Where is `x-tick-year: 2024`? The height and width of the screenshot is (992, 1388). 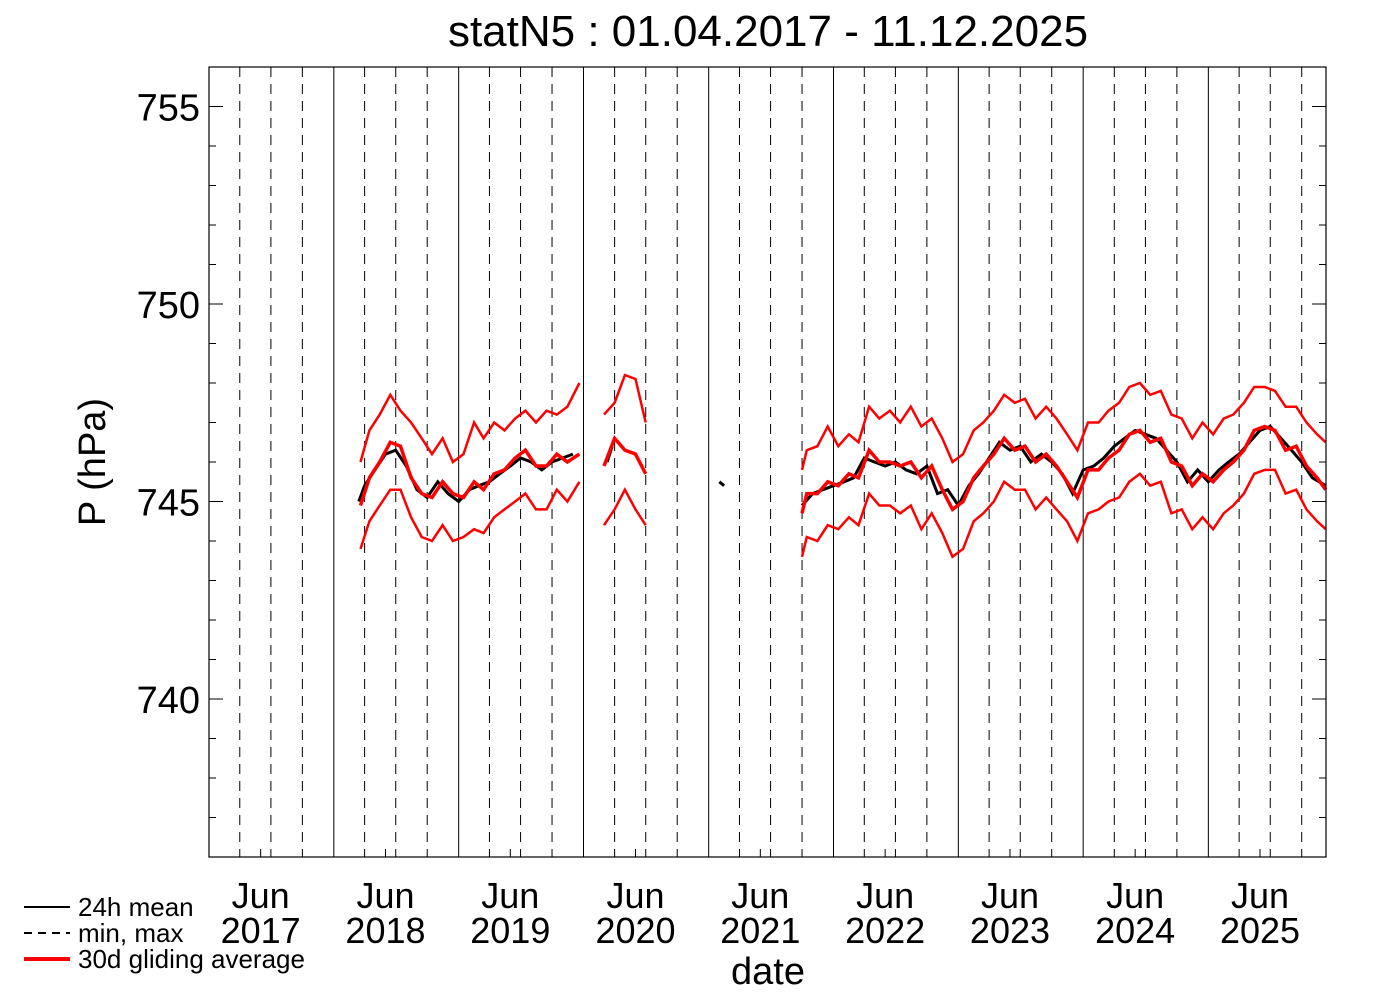
x-tick-year: 2024 is located at coordinates (1135, 930).